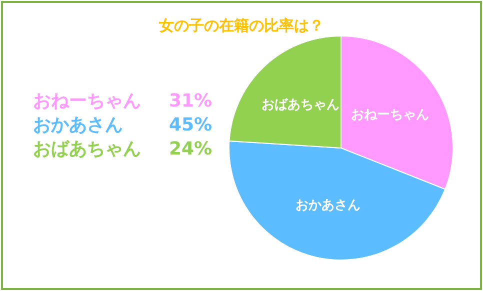 This screenshot has height=291, width=483. What do you see at coordinates (241, 25) in the screenshot?
I see `chart-title: 女の子の在籍の比率は？` at bounding box center [241, 25].